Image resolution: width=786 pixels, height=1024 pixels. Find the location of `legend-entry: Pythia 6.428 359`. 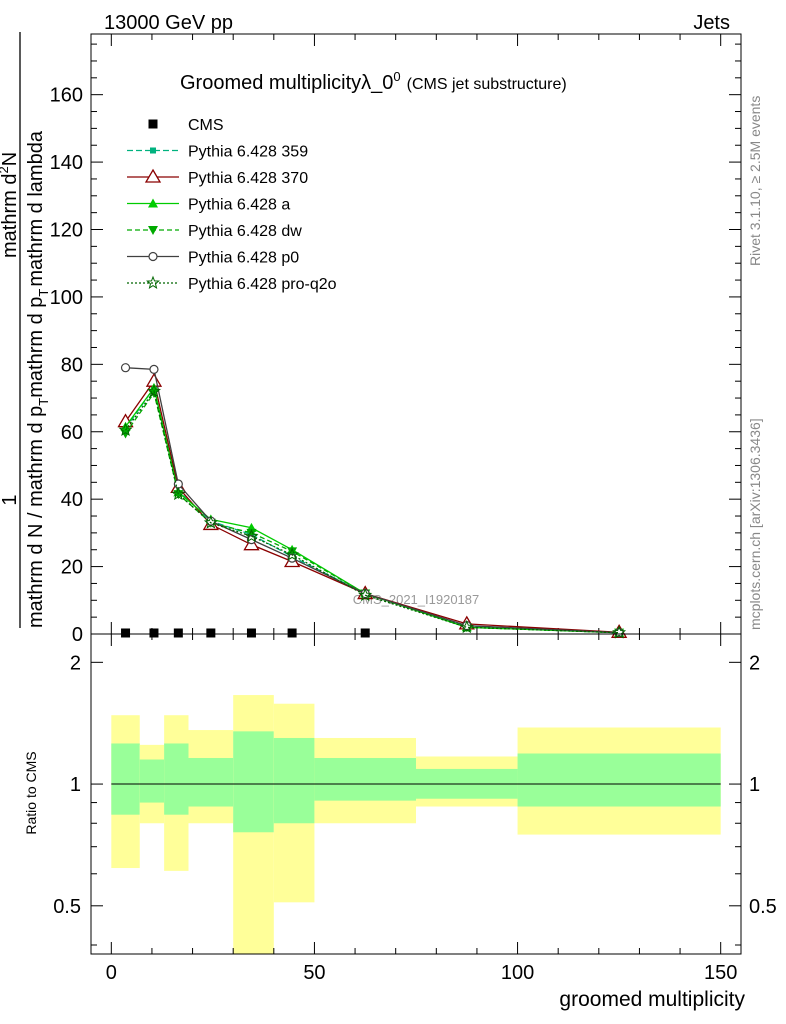

legend-entry: Pythia 6.428 359 is located at coordinates (217, 152).